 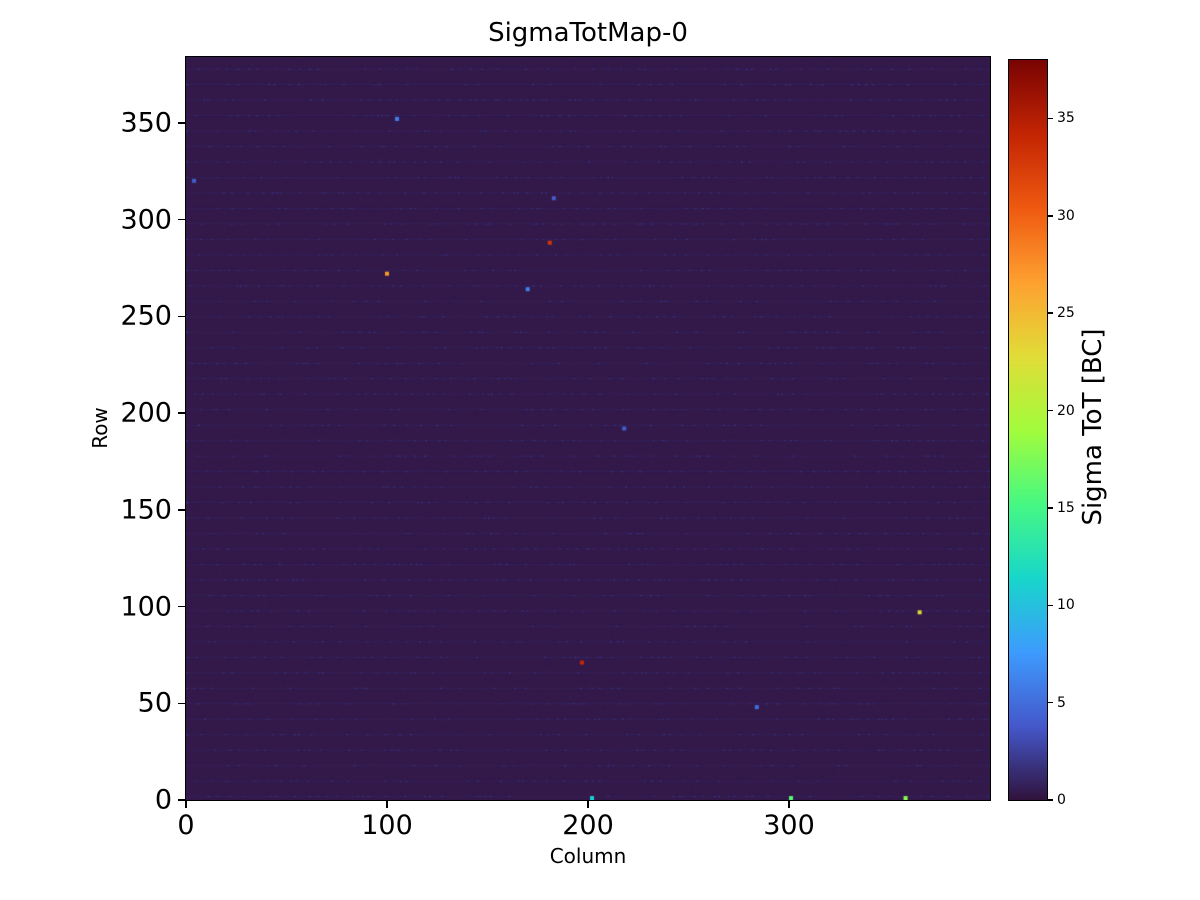 I want to click on y-tick-label: 350, so click(x=146, y=123).